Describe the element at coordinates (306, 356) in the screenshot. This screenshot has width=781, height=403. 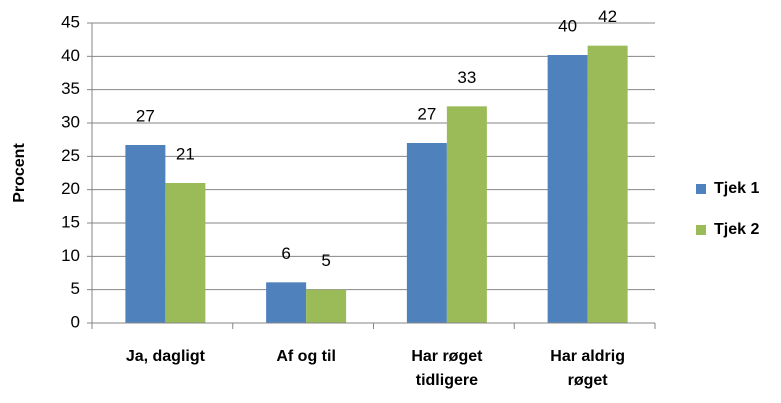
I see `x-tick-label: Af og til` at that location.